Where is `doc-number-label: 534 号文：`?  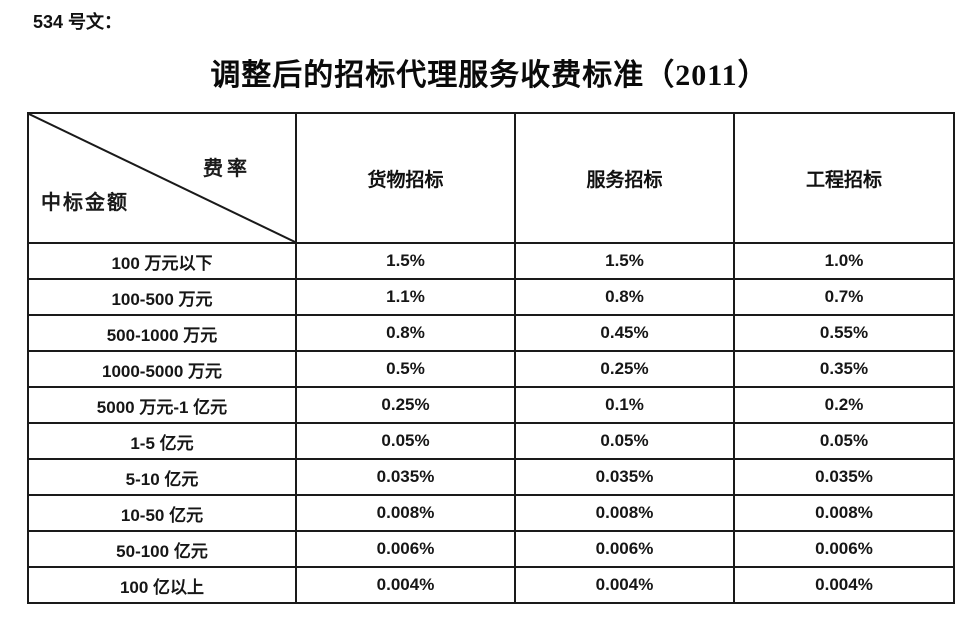
doc-number-label: 534 号文： is located at coordinates (78, 22).